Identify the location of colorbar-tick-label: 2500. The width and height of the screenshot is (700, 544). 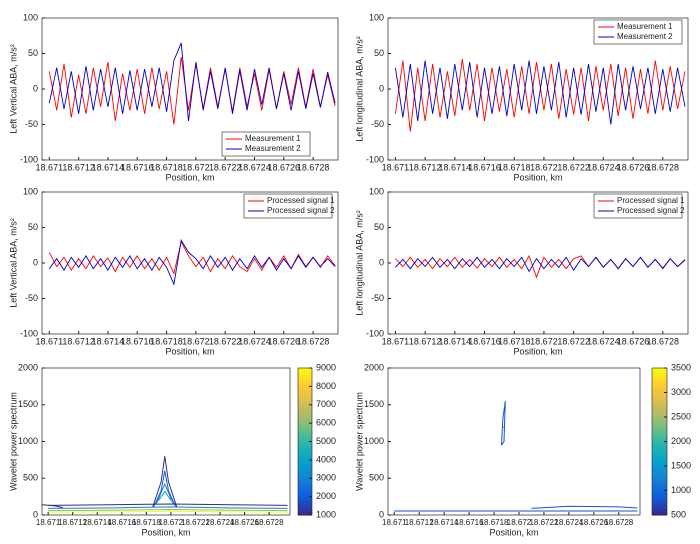
(681, 416).